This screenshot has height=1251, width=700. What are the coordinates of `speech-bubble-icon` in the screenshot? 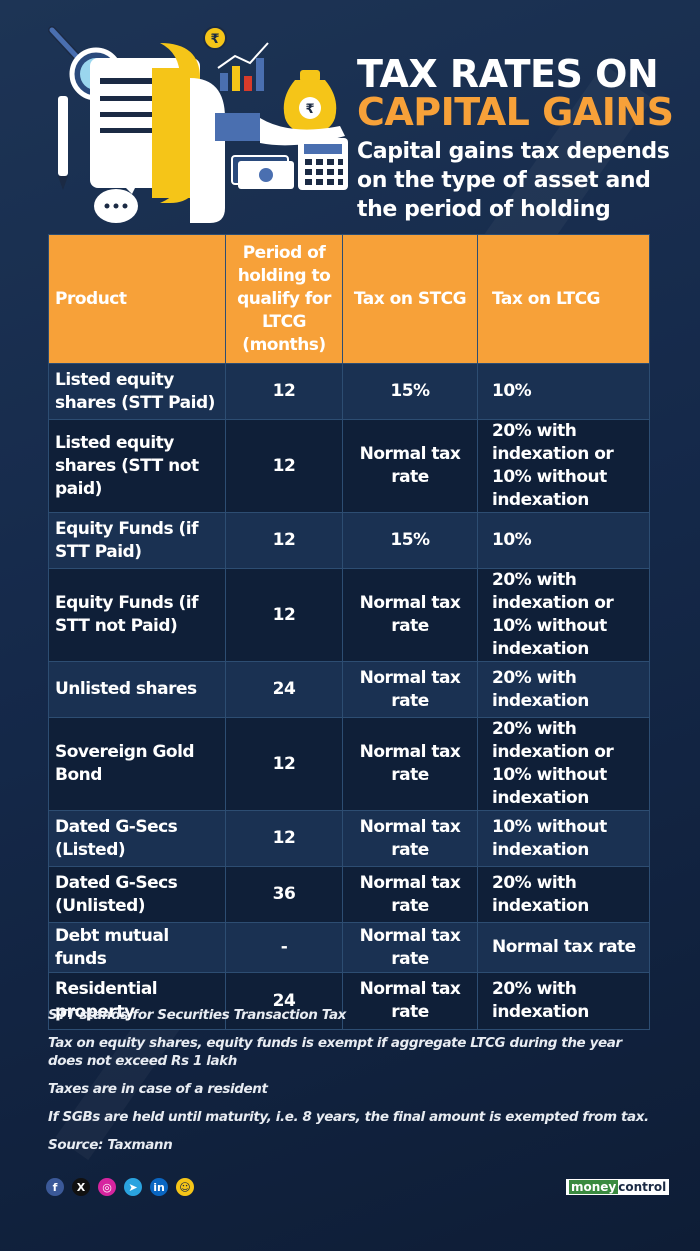 It's located at (117, 200).